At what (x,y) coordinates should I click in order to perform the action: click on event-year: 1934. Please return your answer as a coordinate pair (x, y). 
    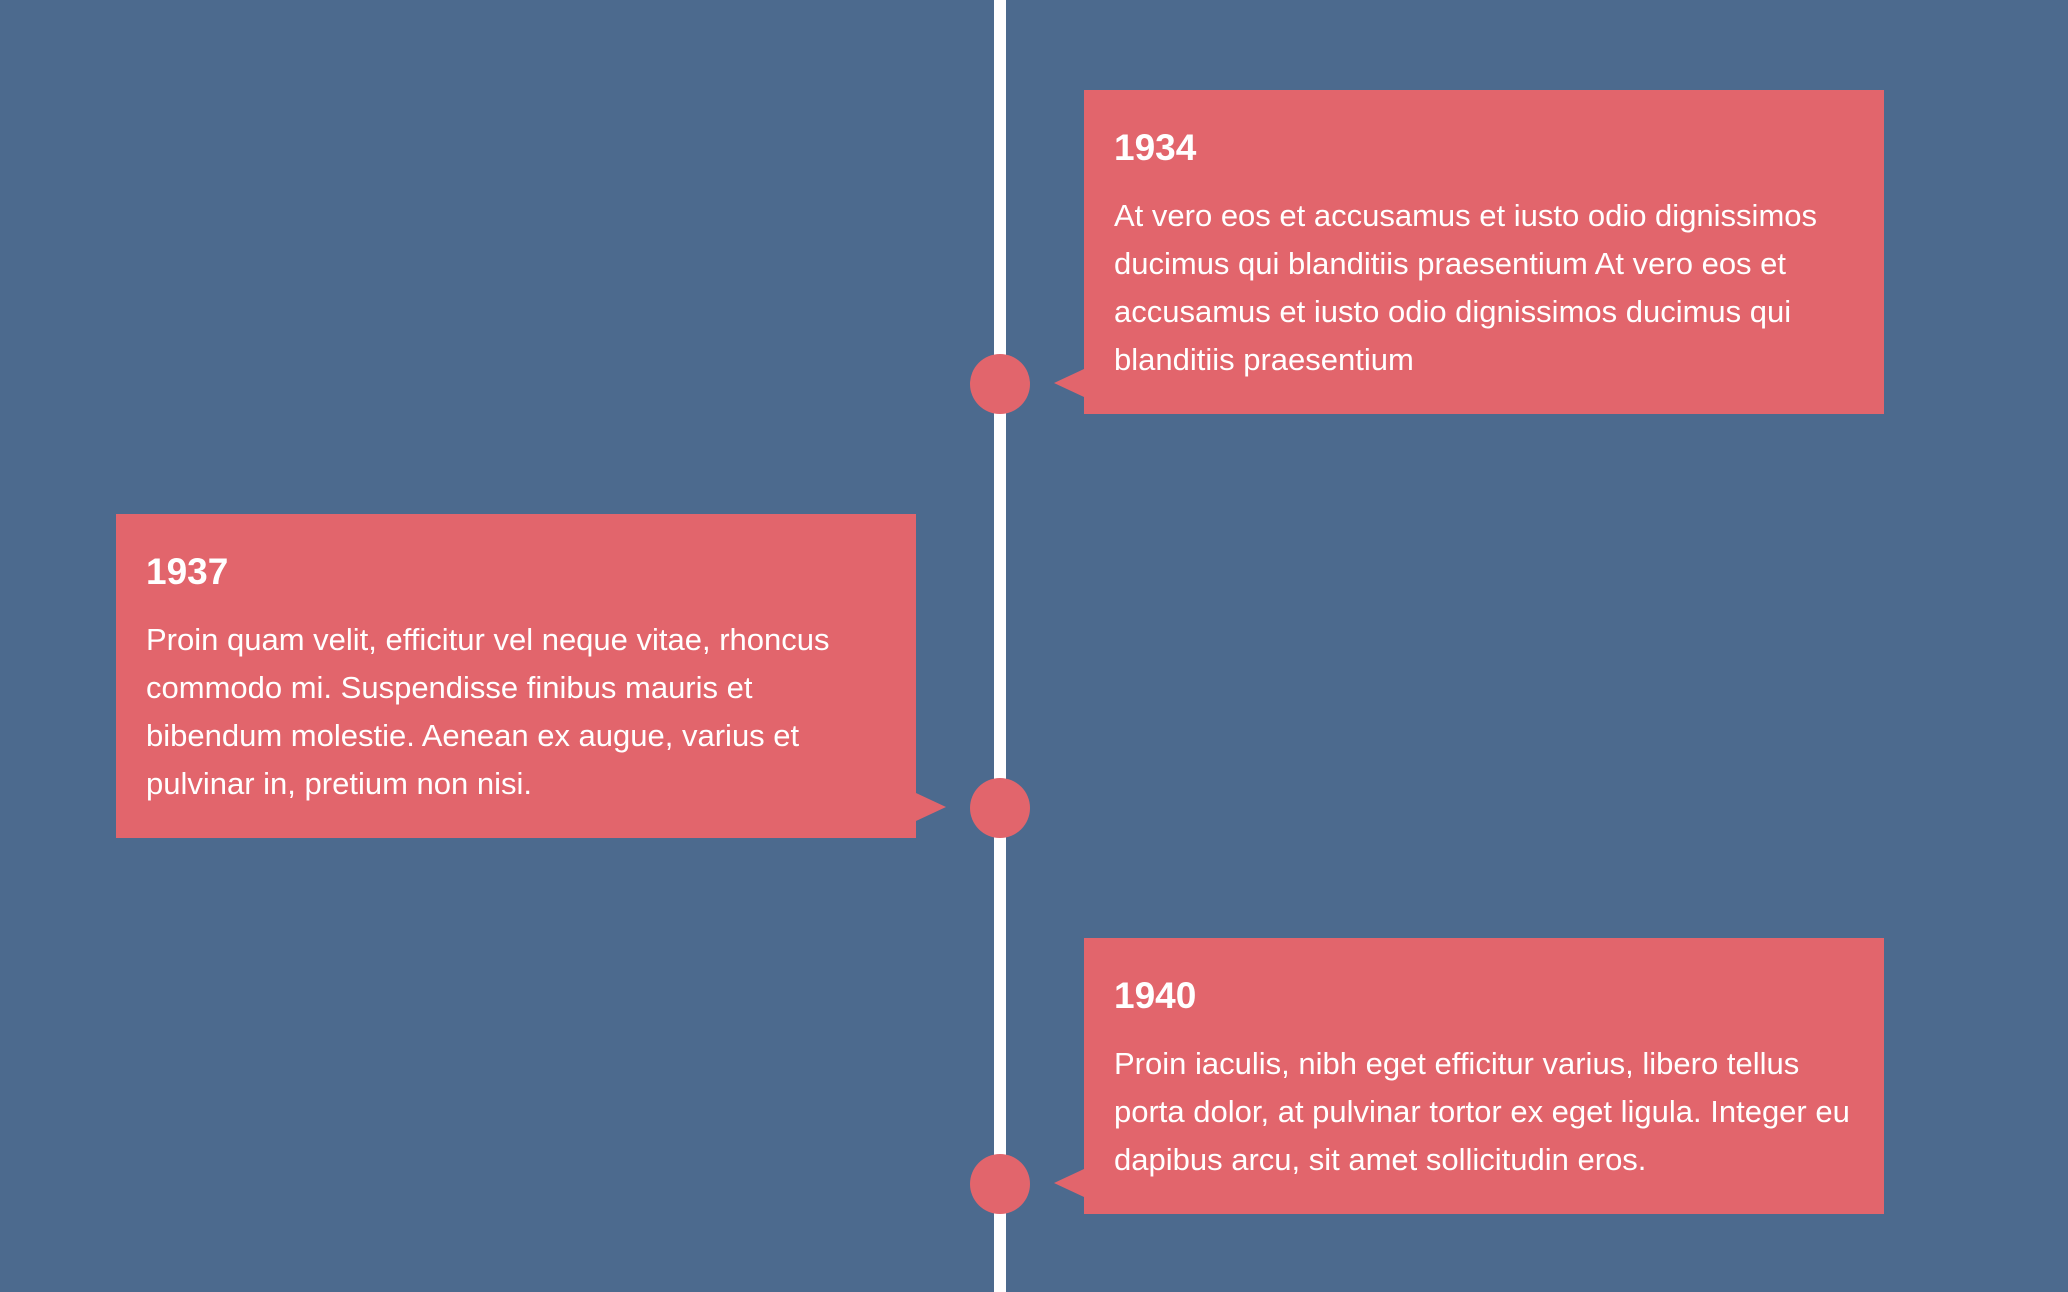
    Looking at the image, I should click on (1155, 147).